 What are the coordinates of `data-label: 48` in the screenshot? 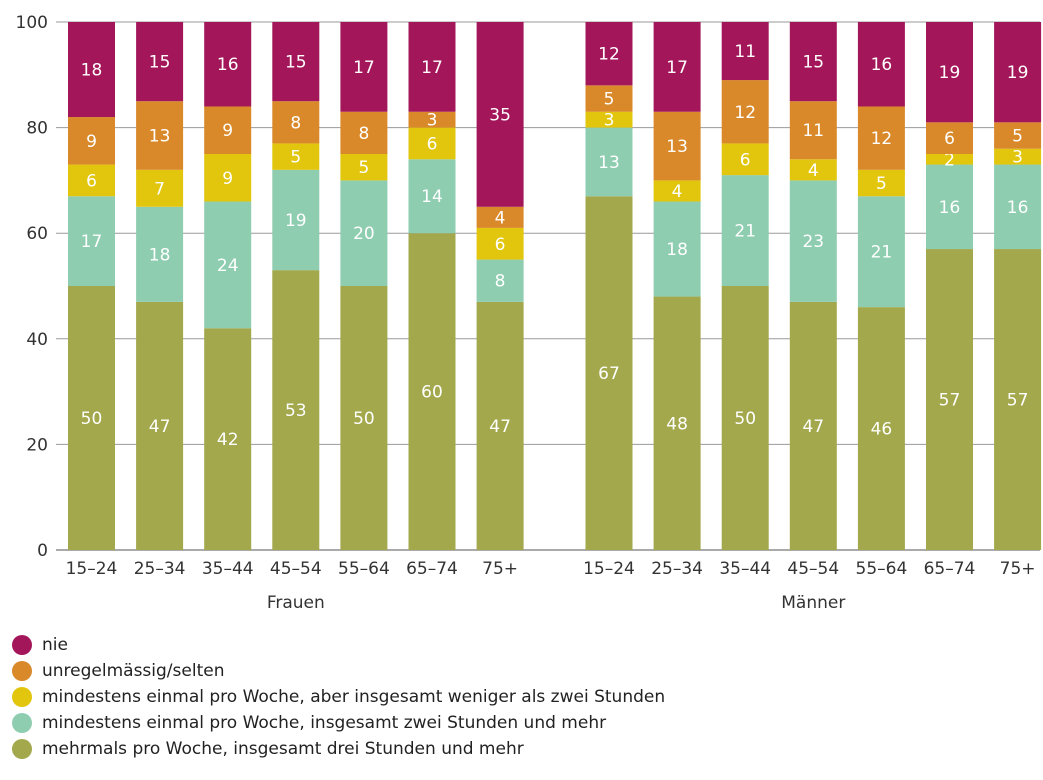 It's located at (677, 424).